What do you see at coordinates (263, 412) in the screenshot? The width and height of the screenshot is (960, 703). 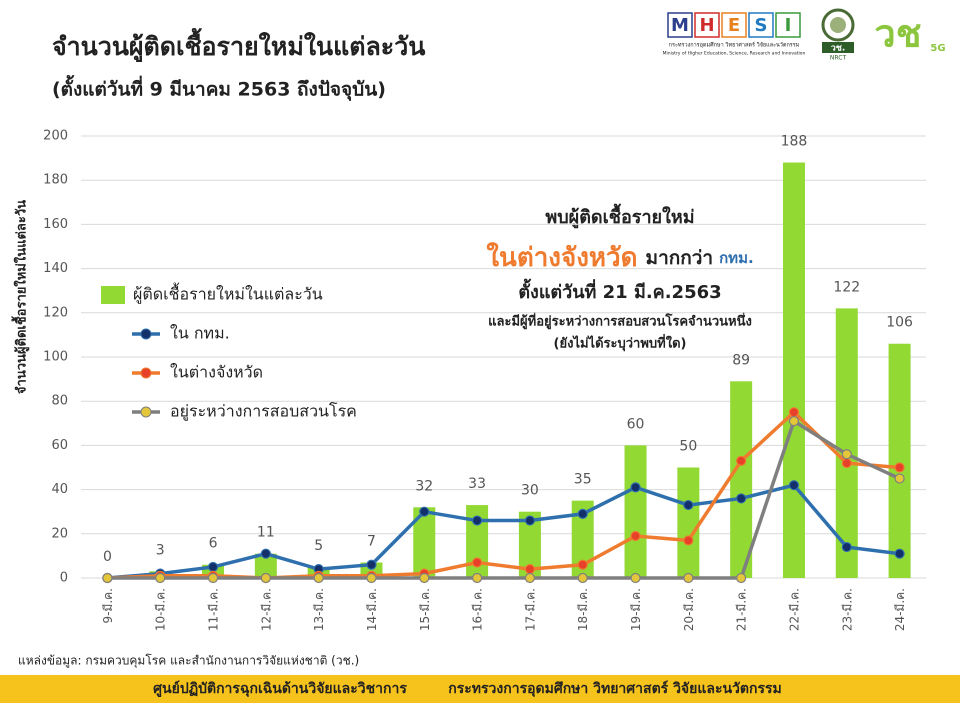 I see `legend-label: อยู่ระหว่างการสอบสวนโรค` at bounding box center [263, 412].